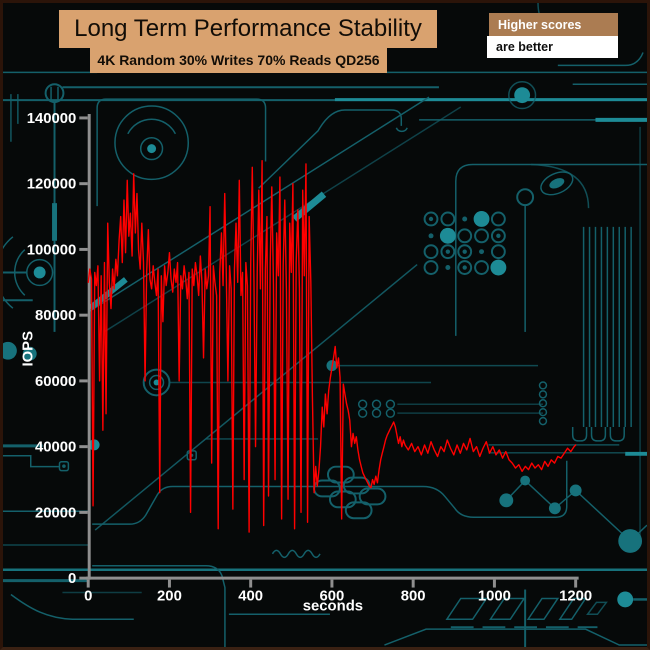  What do you see at coordinates (55, 513) in the screenshot?
I see `y-tick-label: 20000` at bounding box center [55, 513].